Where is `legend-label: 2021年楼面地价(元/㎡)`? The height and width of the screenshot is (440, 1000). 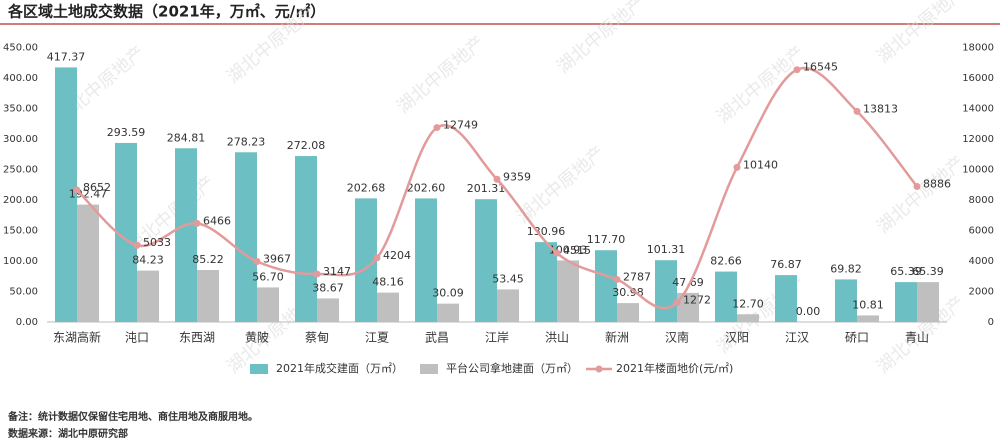
legend-label: 2021年楼面地价(元/㎡) is located at coordinates (674, 368).